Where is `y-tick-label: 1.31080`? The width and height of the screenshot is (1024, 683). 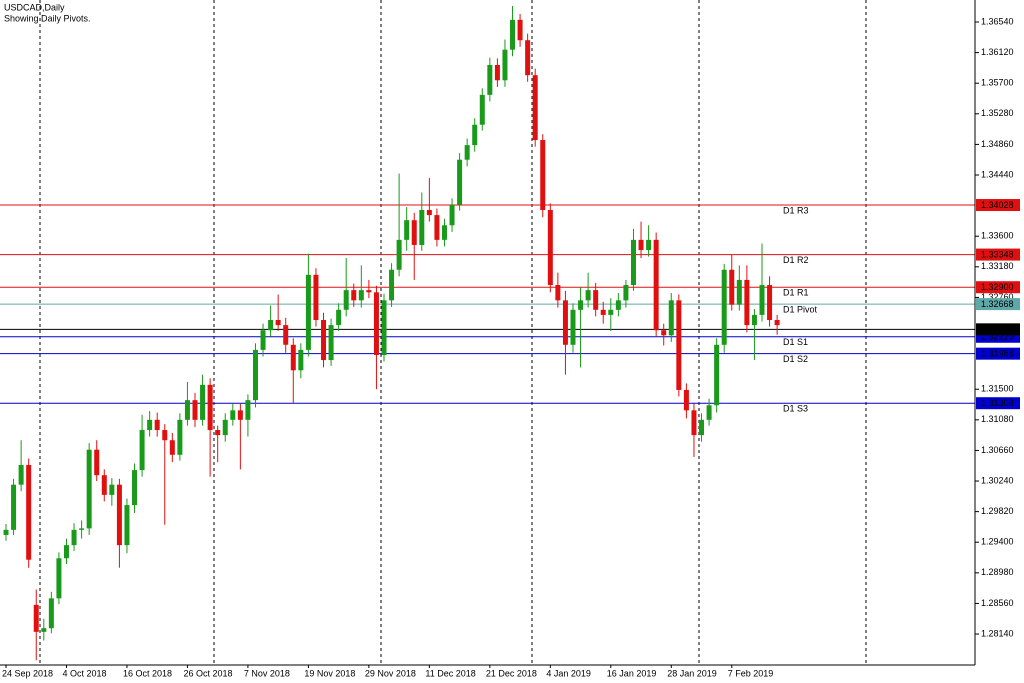 y-tick-label: 1.31080 is located at coordinates (997, 419).